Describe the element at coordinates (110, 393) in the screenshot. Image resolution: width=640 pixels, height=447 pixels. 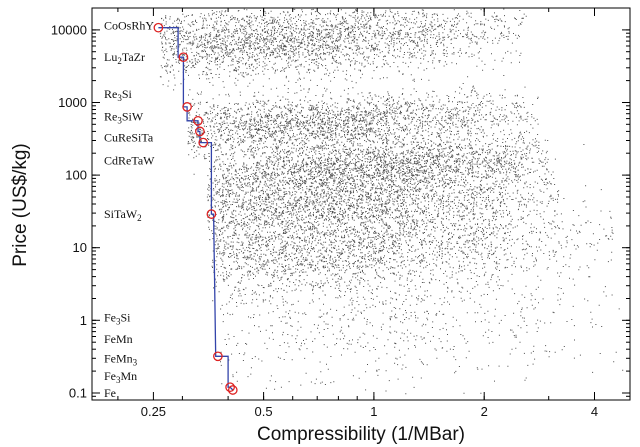
I see `compound-label-fe: Fe` at that location.